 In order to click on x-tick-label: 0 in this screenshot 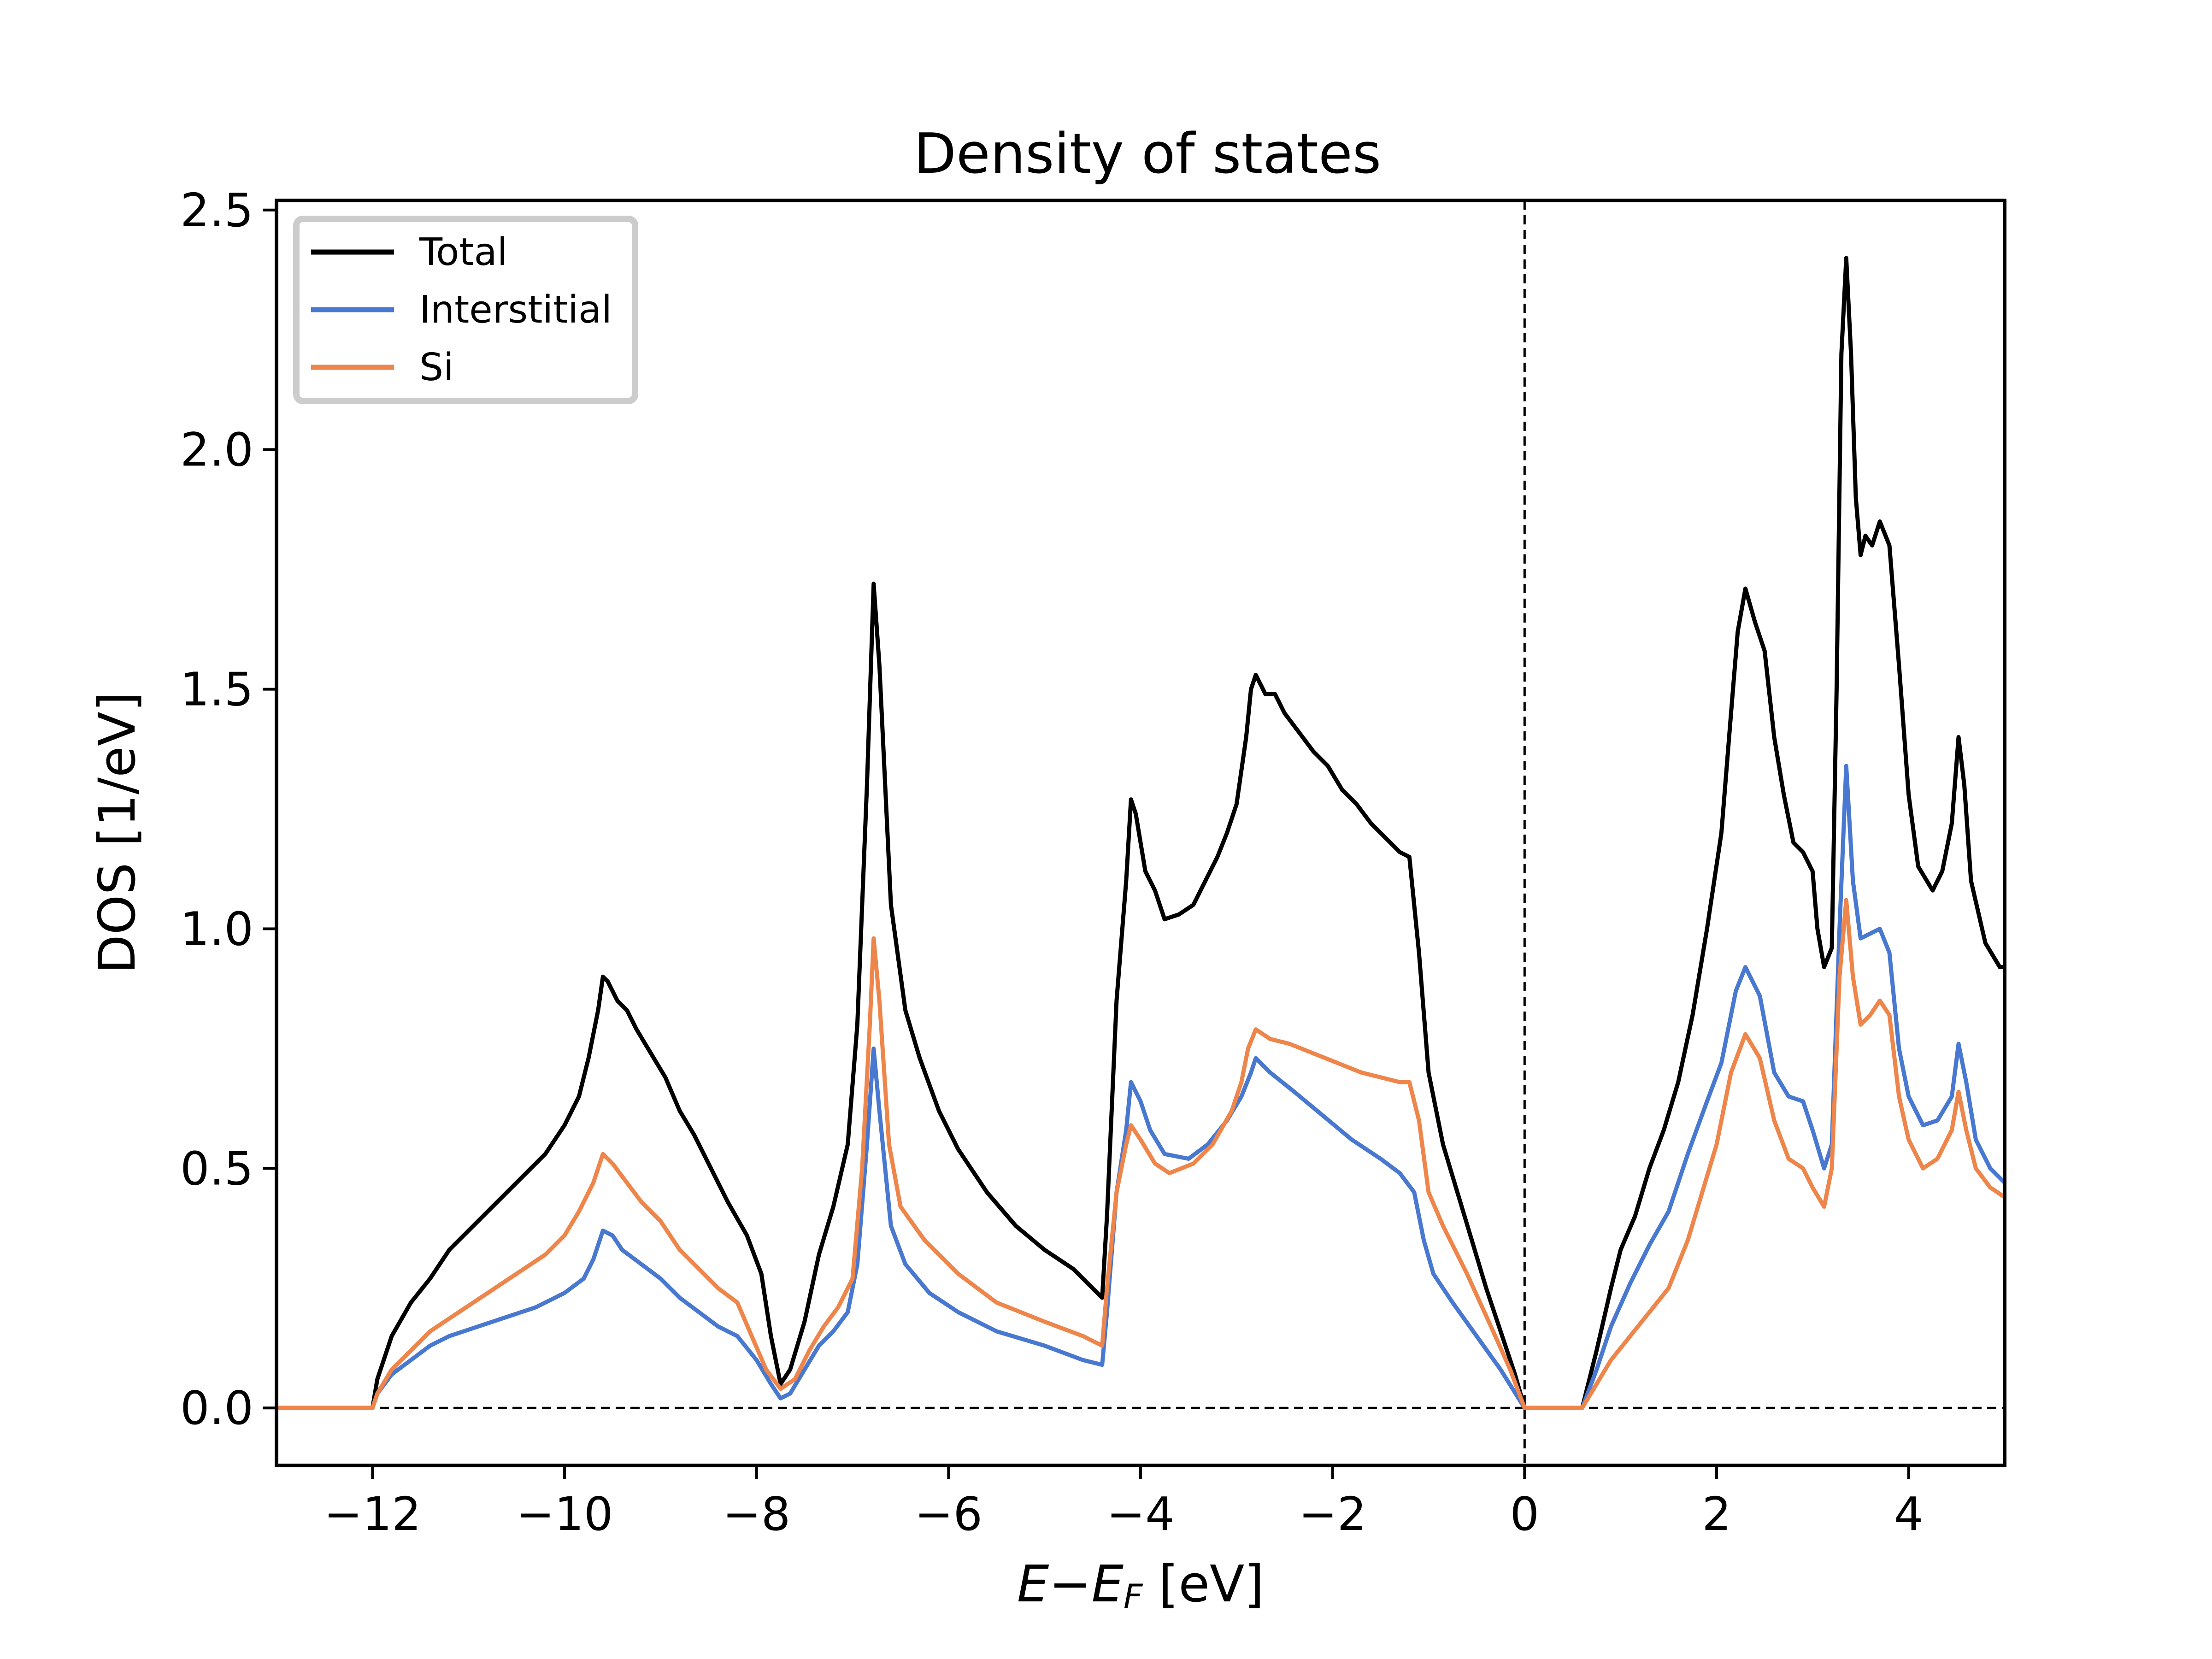, I will do `click(1525, 1514)`.